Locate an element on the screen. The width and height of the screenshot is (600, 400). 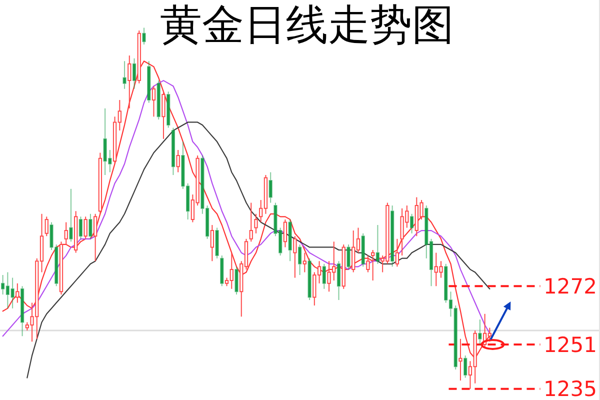
y-tick-label: 1235 is located at coordinates (570, 388).